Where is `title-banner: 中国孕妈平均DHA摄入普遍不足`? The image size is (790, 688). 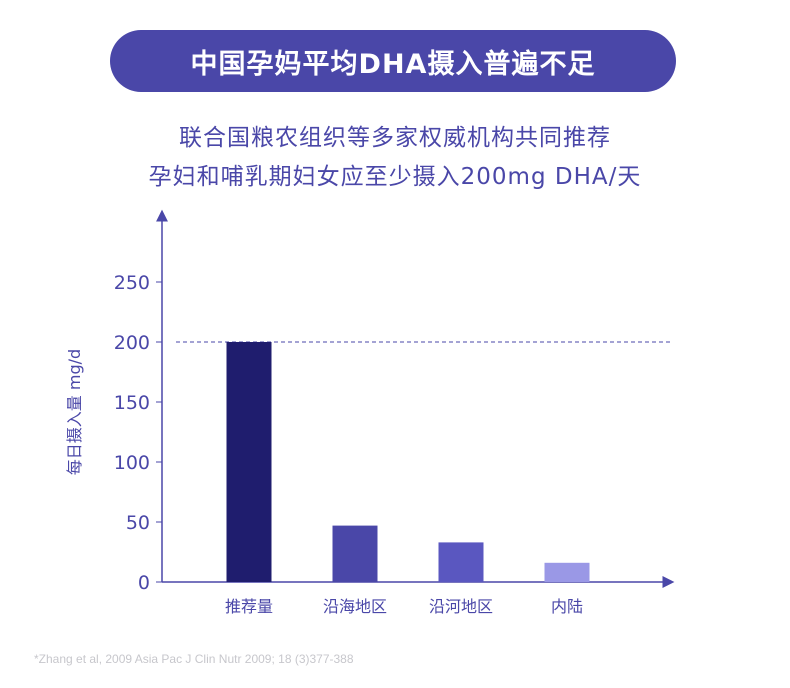 title-banner: 中国孕妈平均DHA摄入普遍不足 is located at coordinates (393, 61).